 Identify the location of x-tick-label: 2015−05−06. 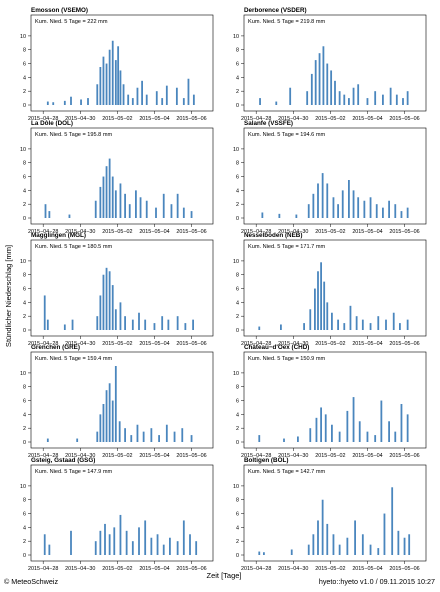
(191, 232).